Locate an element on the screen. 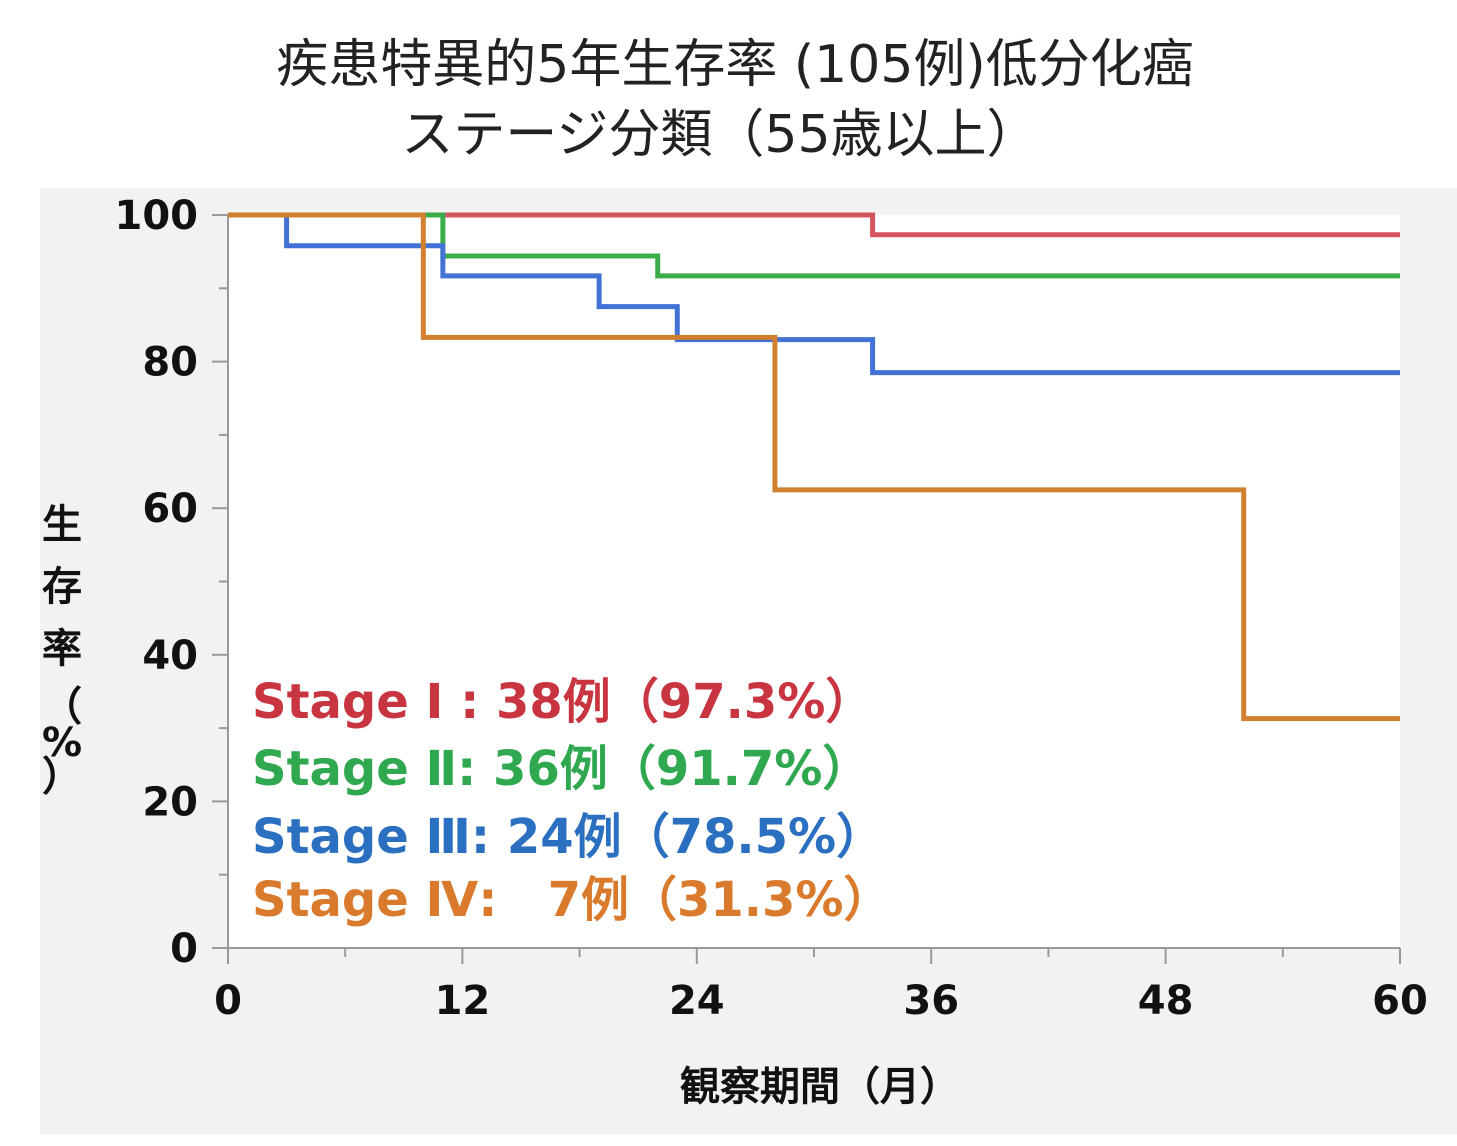 This screenshot has height=1146, width=1457. x-tick-label: 36 is located at coordinates (931, 1001).